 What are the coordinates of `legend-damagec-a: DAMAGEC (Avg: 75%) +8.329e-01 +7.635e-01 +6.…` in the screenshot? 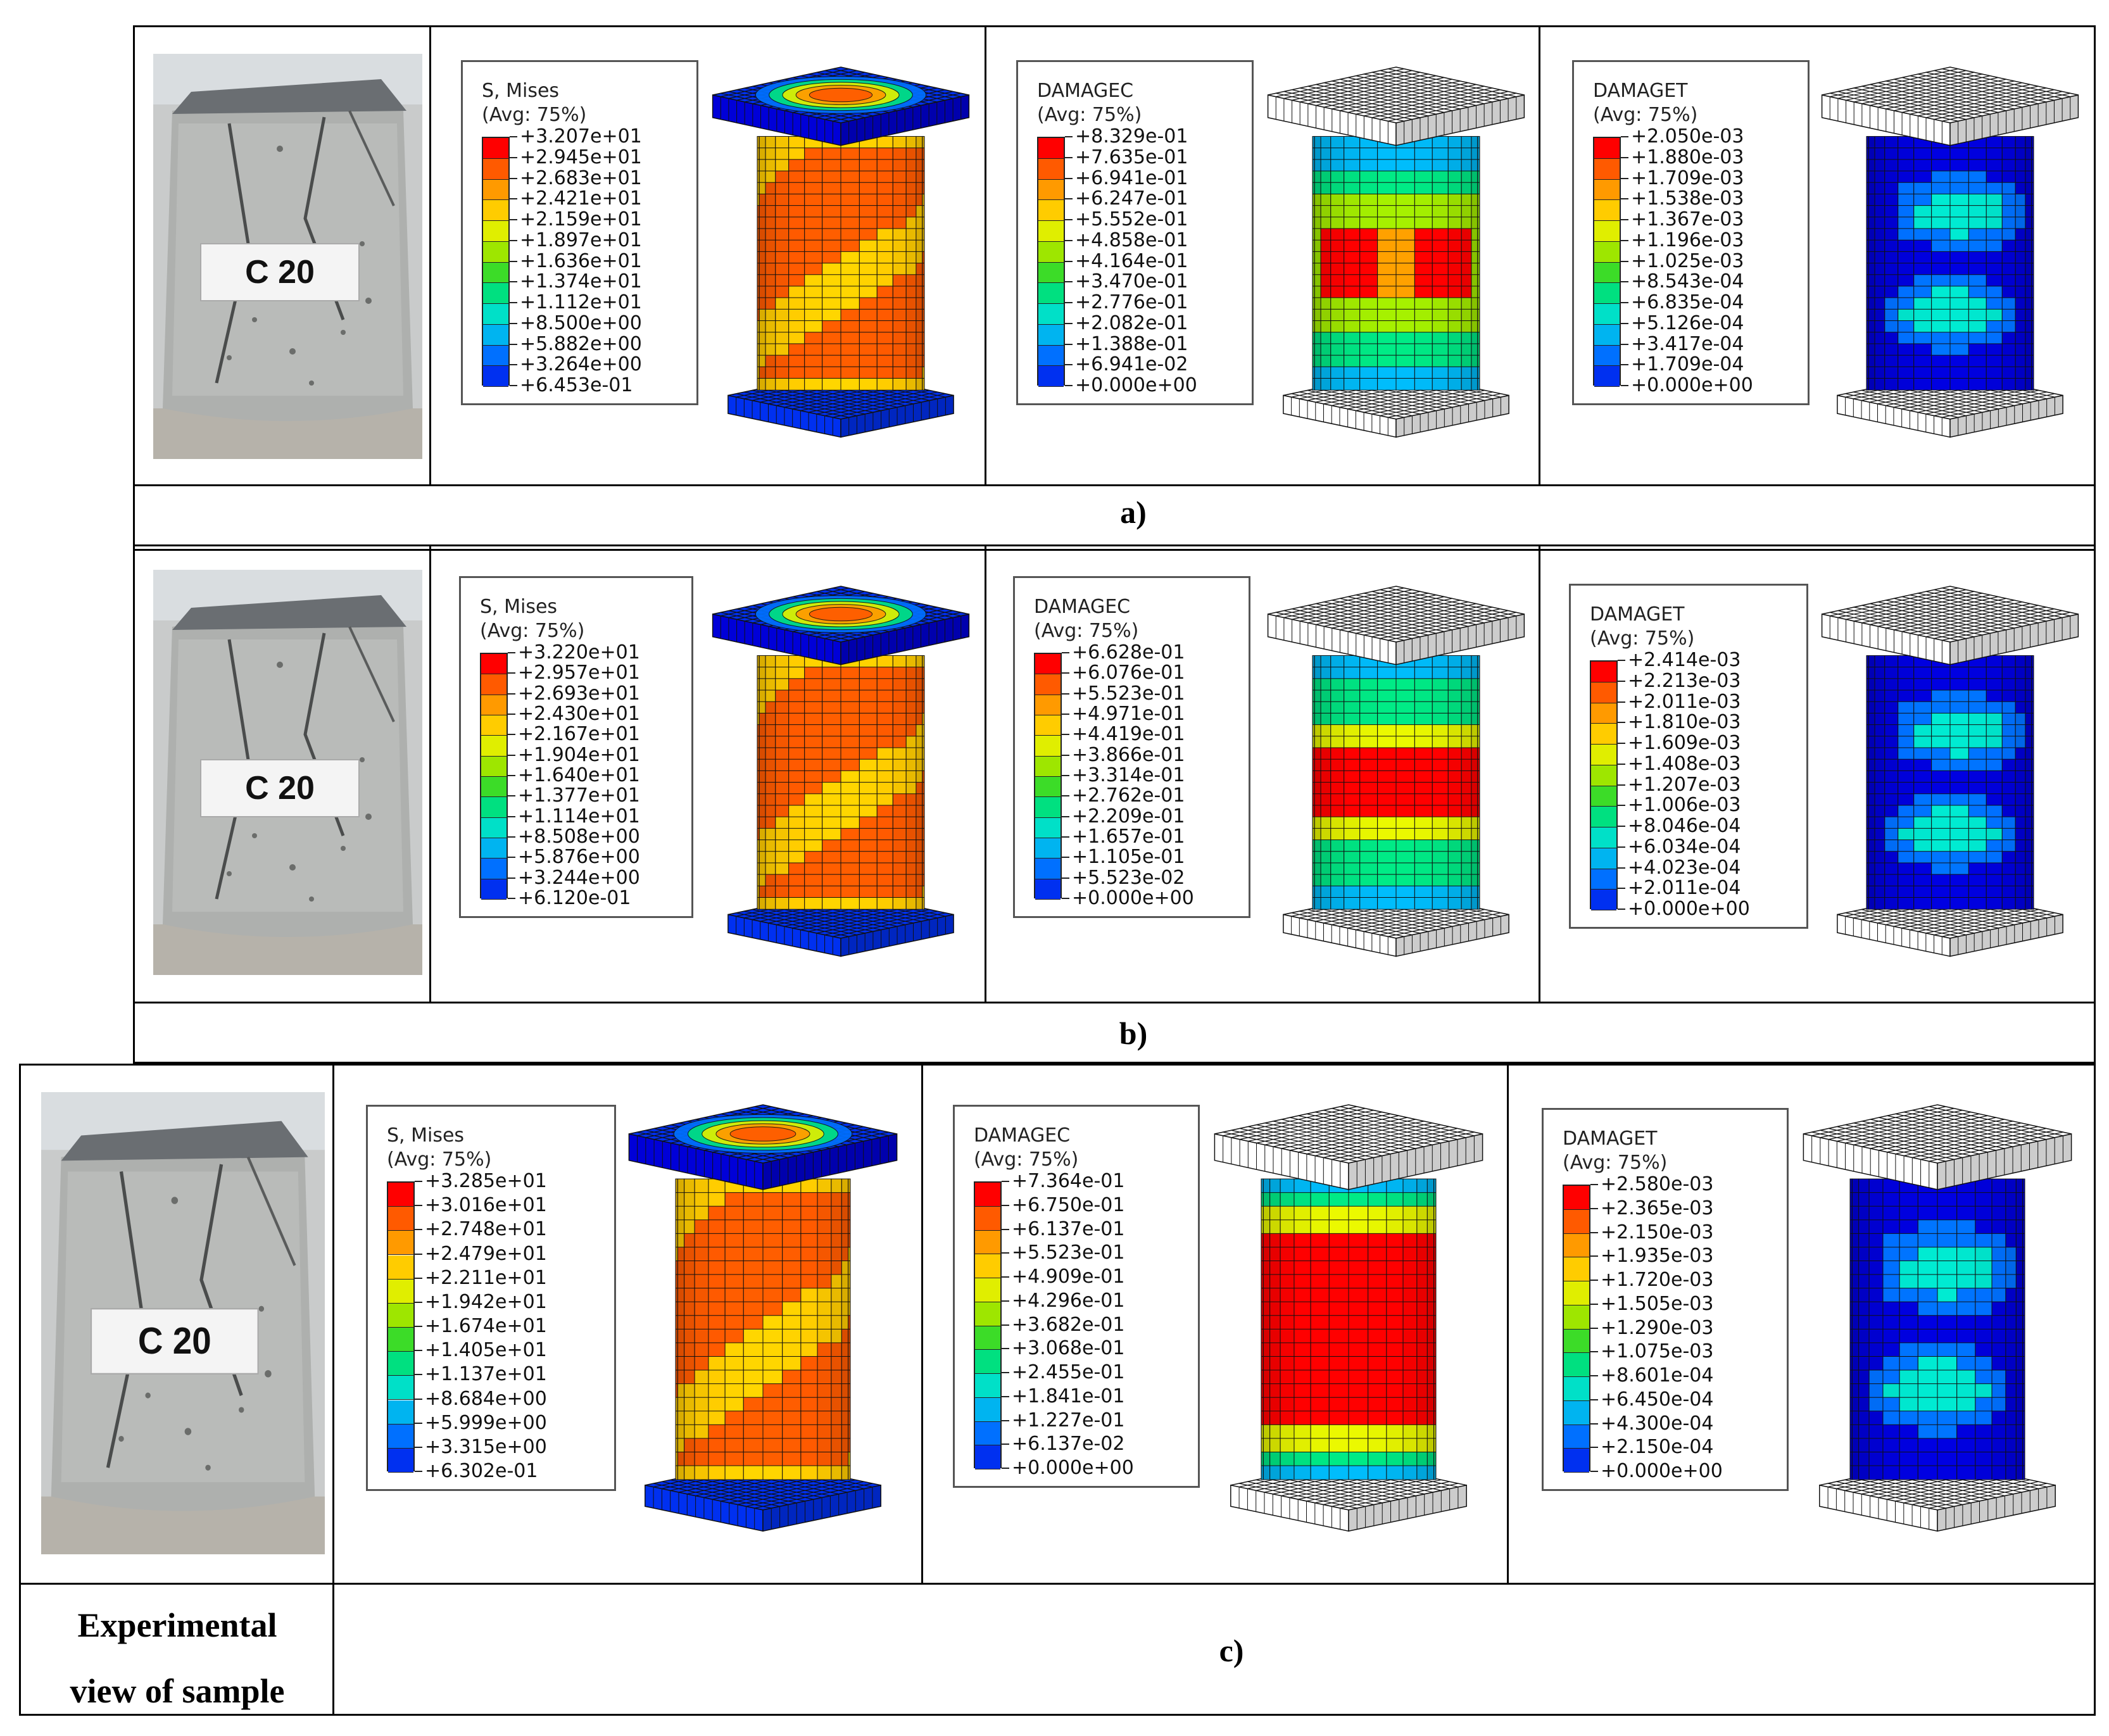 It's located at (1135, 232).